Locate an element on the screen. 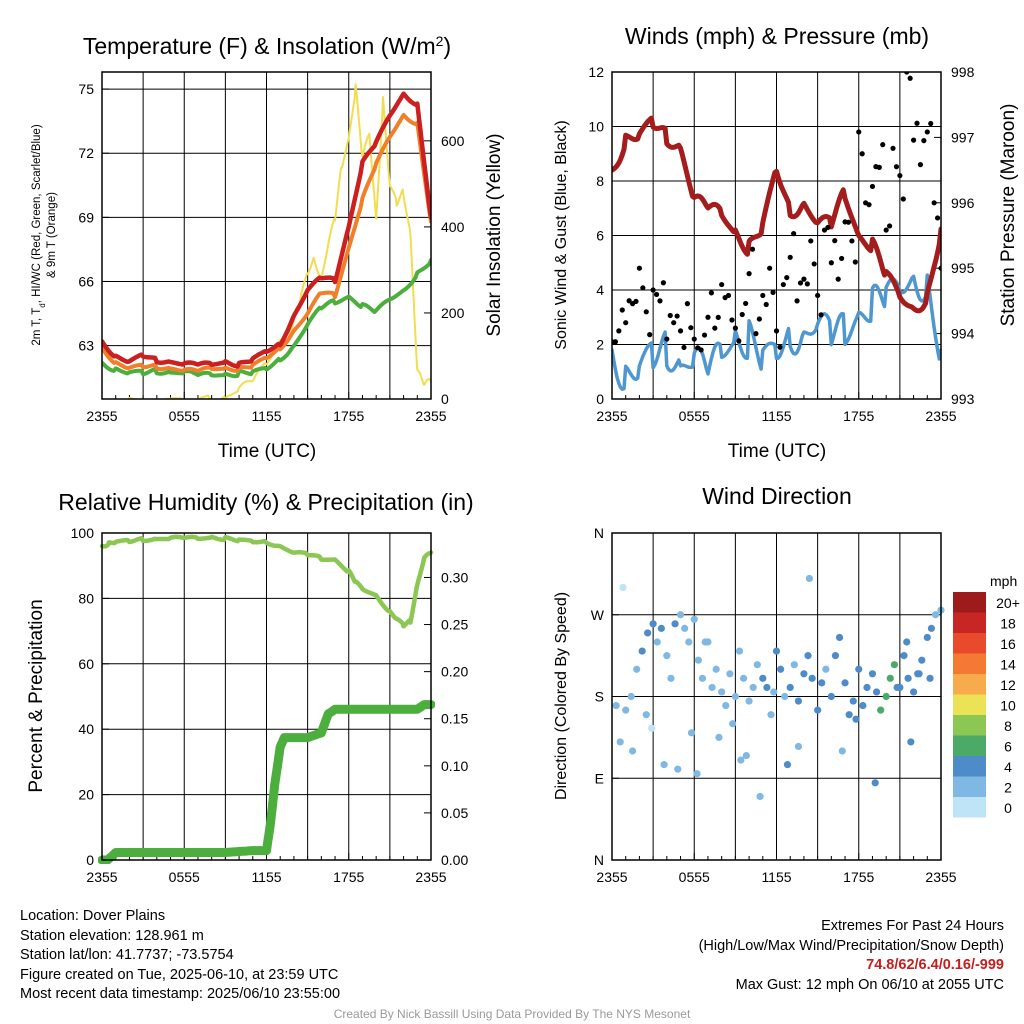 The height and width of the screenshot is (1024, 1024). y-tick-label: 0 is located at coordinates (90, 860).